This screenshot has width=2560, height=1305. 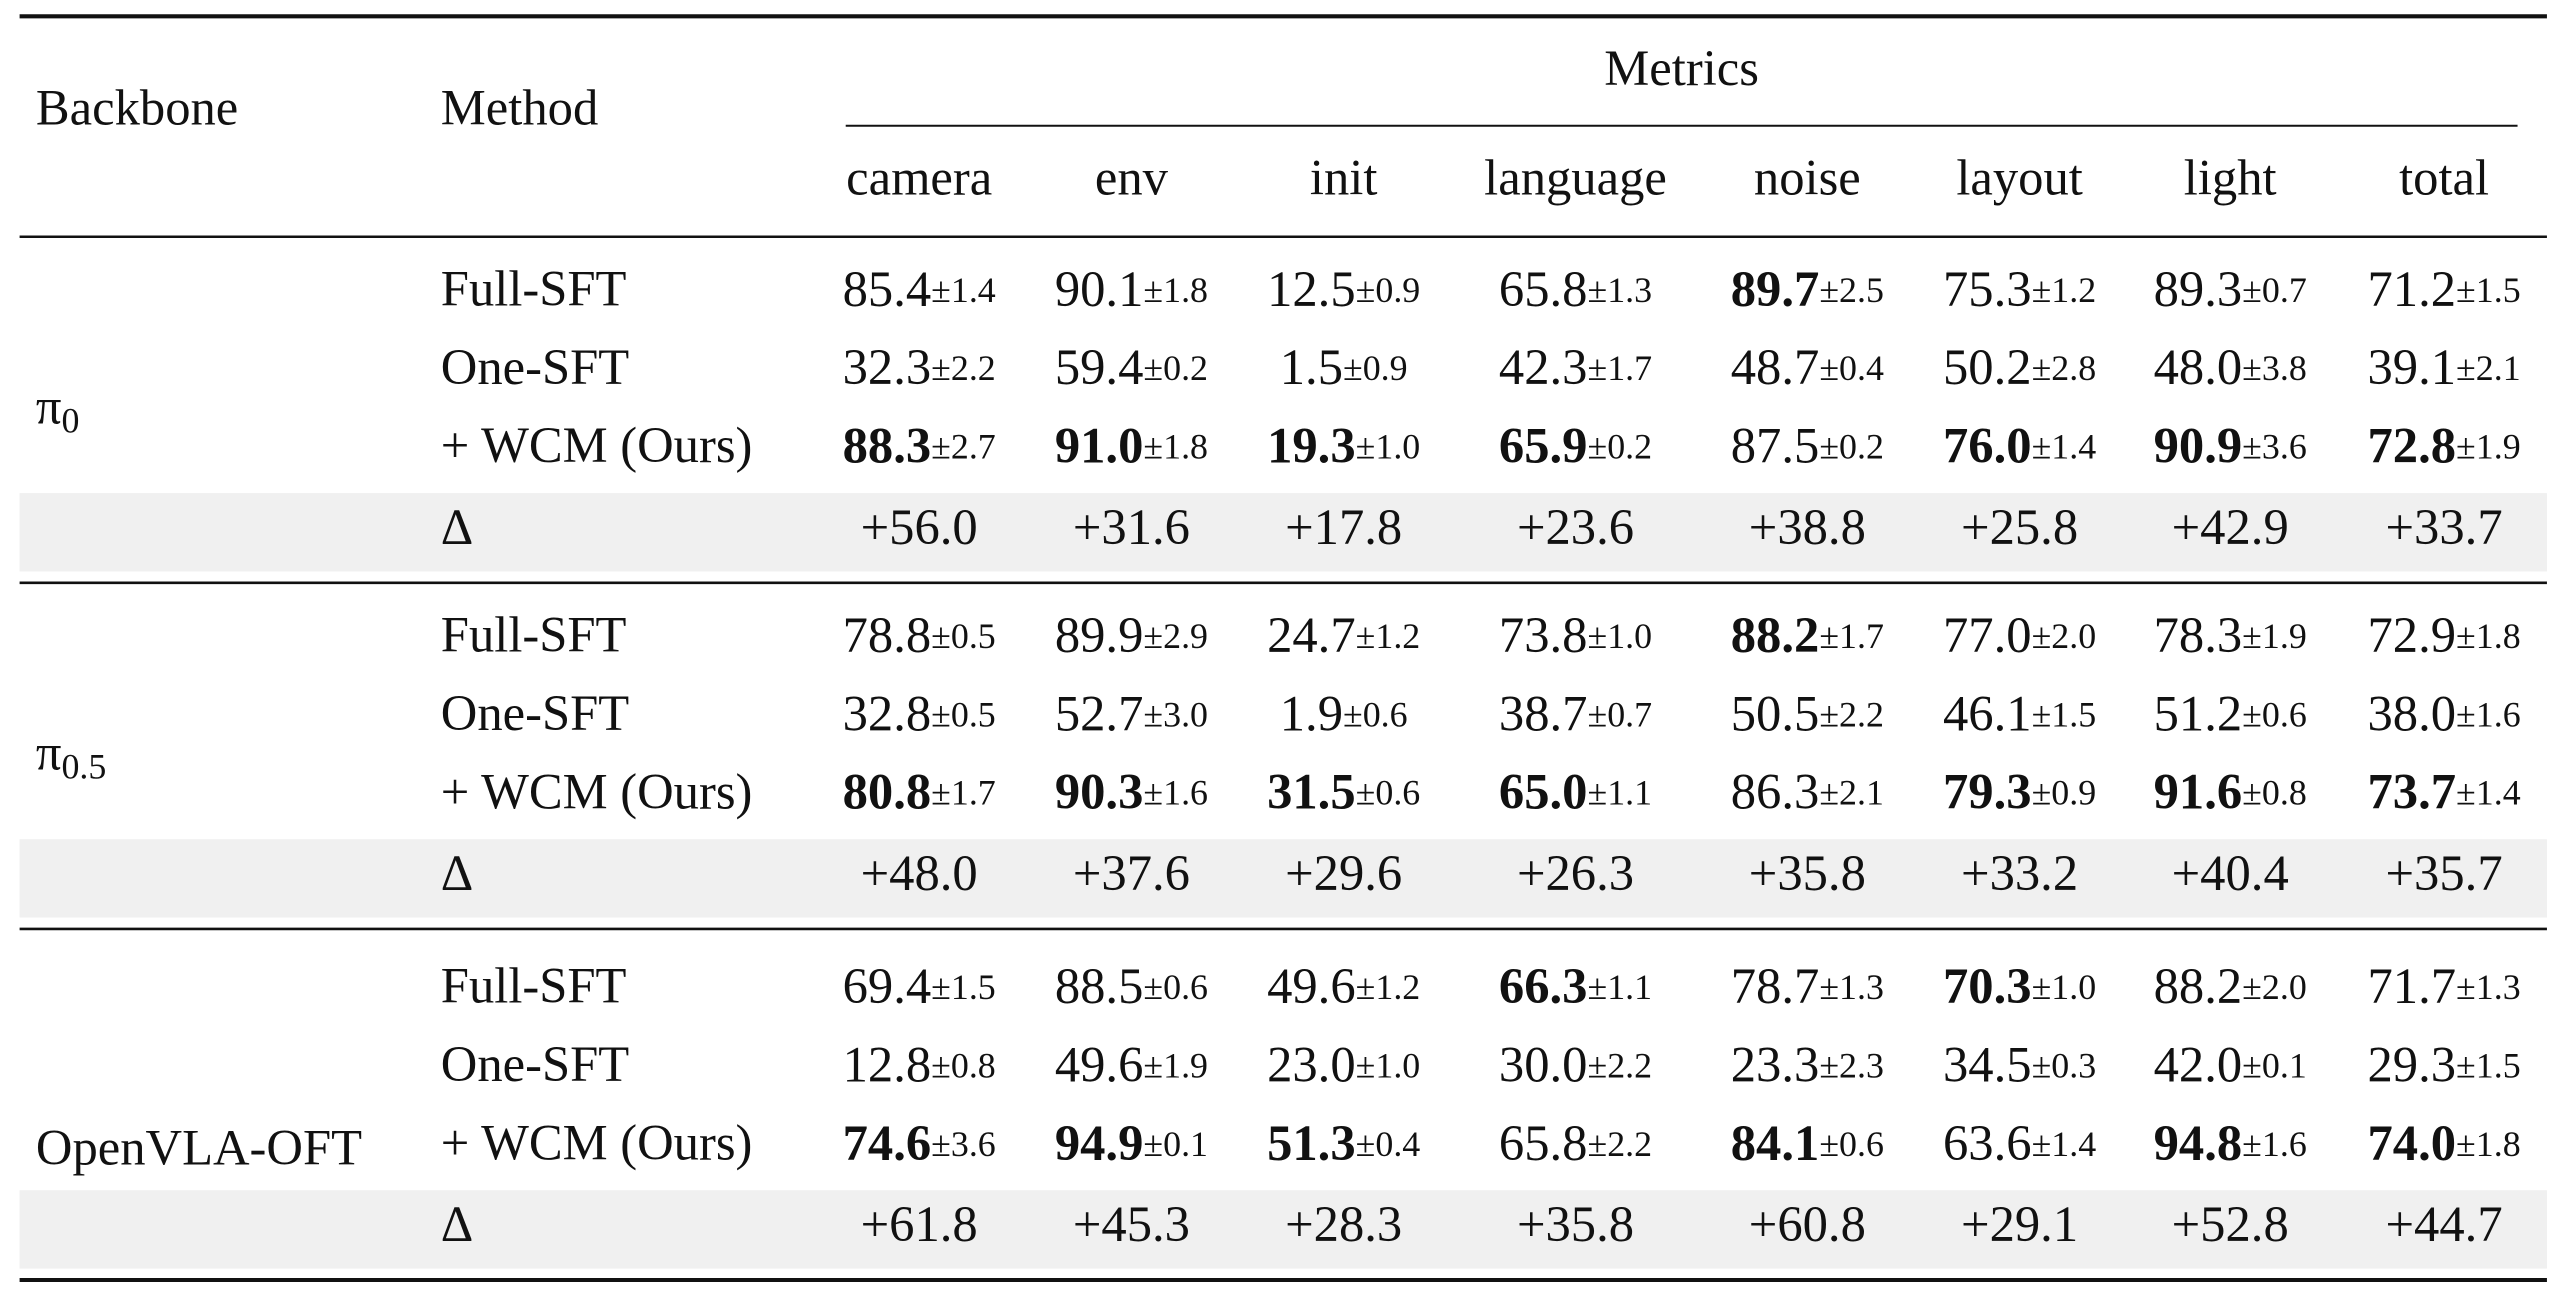 I want to click on metric-cell: 39.1±2.1, so click(x=2443, y=367).